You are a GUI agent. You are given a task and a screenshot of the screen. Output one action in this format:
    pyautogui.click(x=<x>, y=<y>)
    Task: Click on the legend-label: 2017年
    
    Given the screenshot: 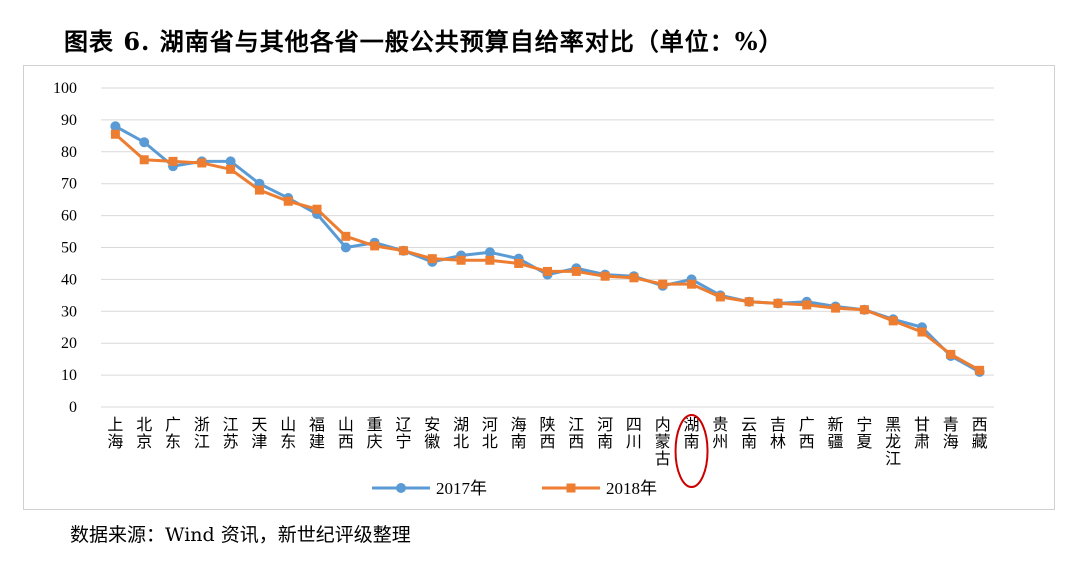 What is the action you would take?
    pyautogui.click(x=461, y=488)
    